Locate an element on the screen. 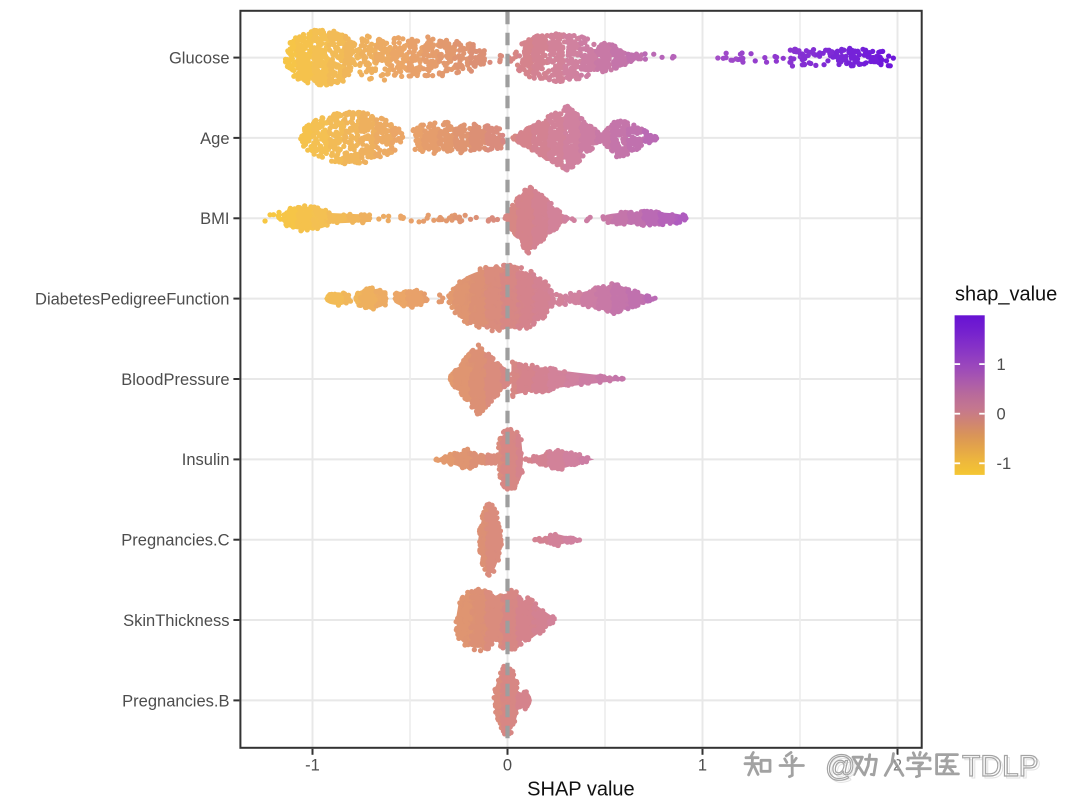 Image resolution: width=1080 pixels, height=810 pixels. svg-text: DiabetesPedigreeFunction is located at coordinates (132, 300).